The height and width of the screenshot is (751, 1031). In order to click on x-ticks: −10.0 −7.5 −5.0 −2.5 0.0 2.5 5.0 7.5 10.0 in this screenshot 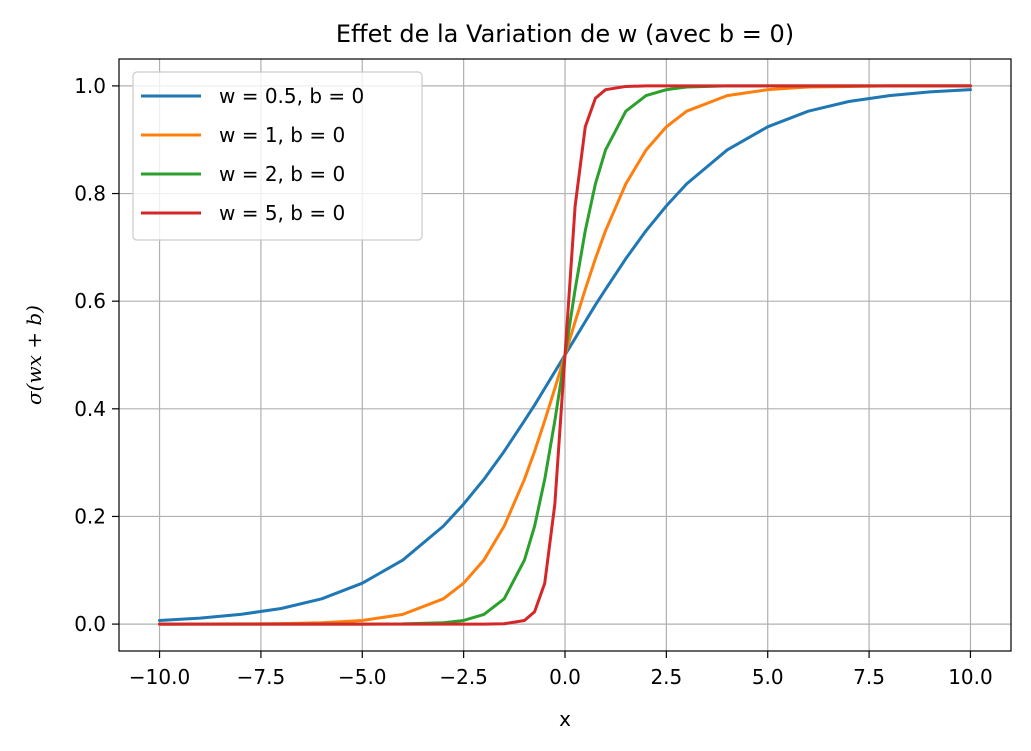, I will do `click(561, 670)`.